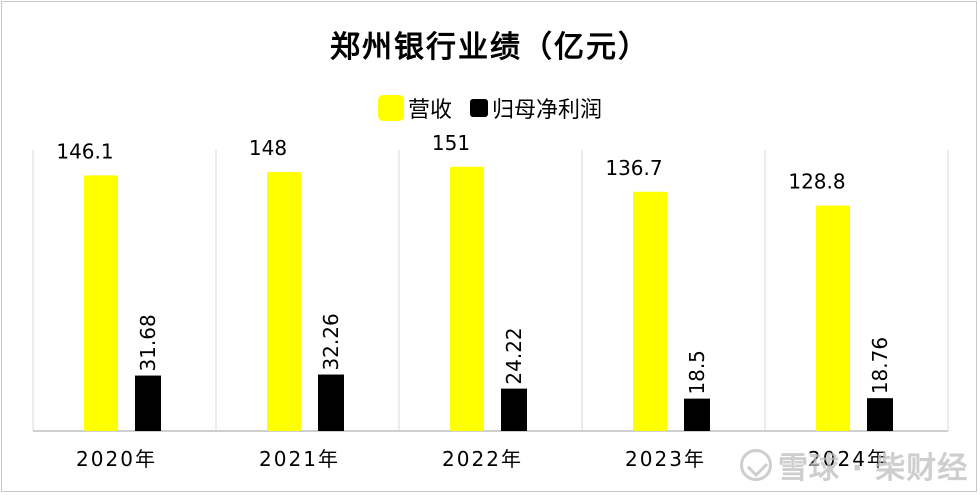 The image size is (980, 495). Describe the element at coordinates (514, 355) in the screenshot. I see `data-label-net-profit: 24.22` at that location.